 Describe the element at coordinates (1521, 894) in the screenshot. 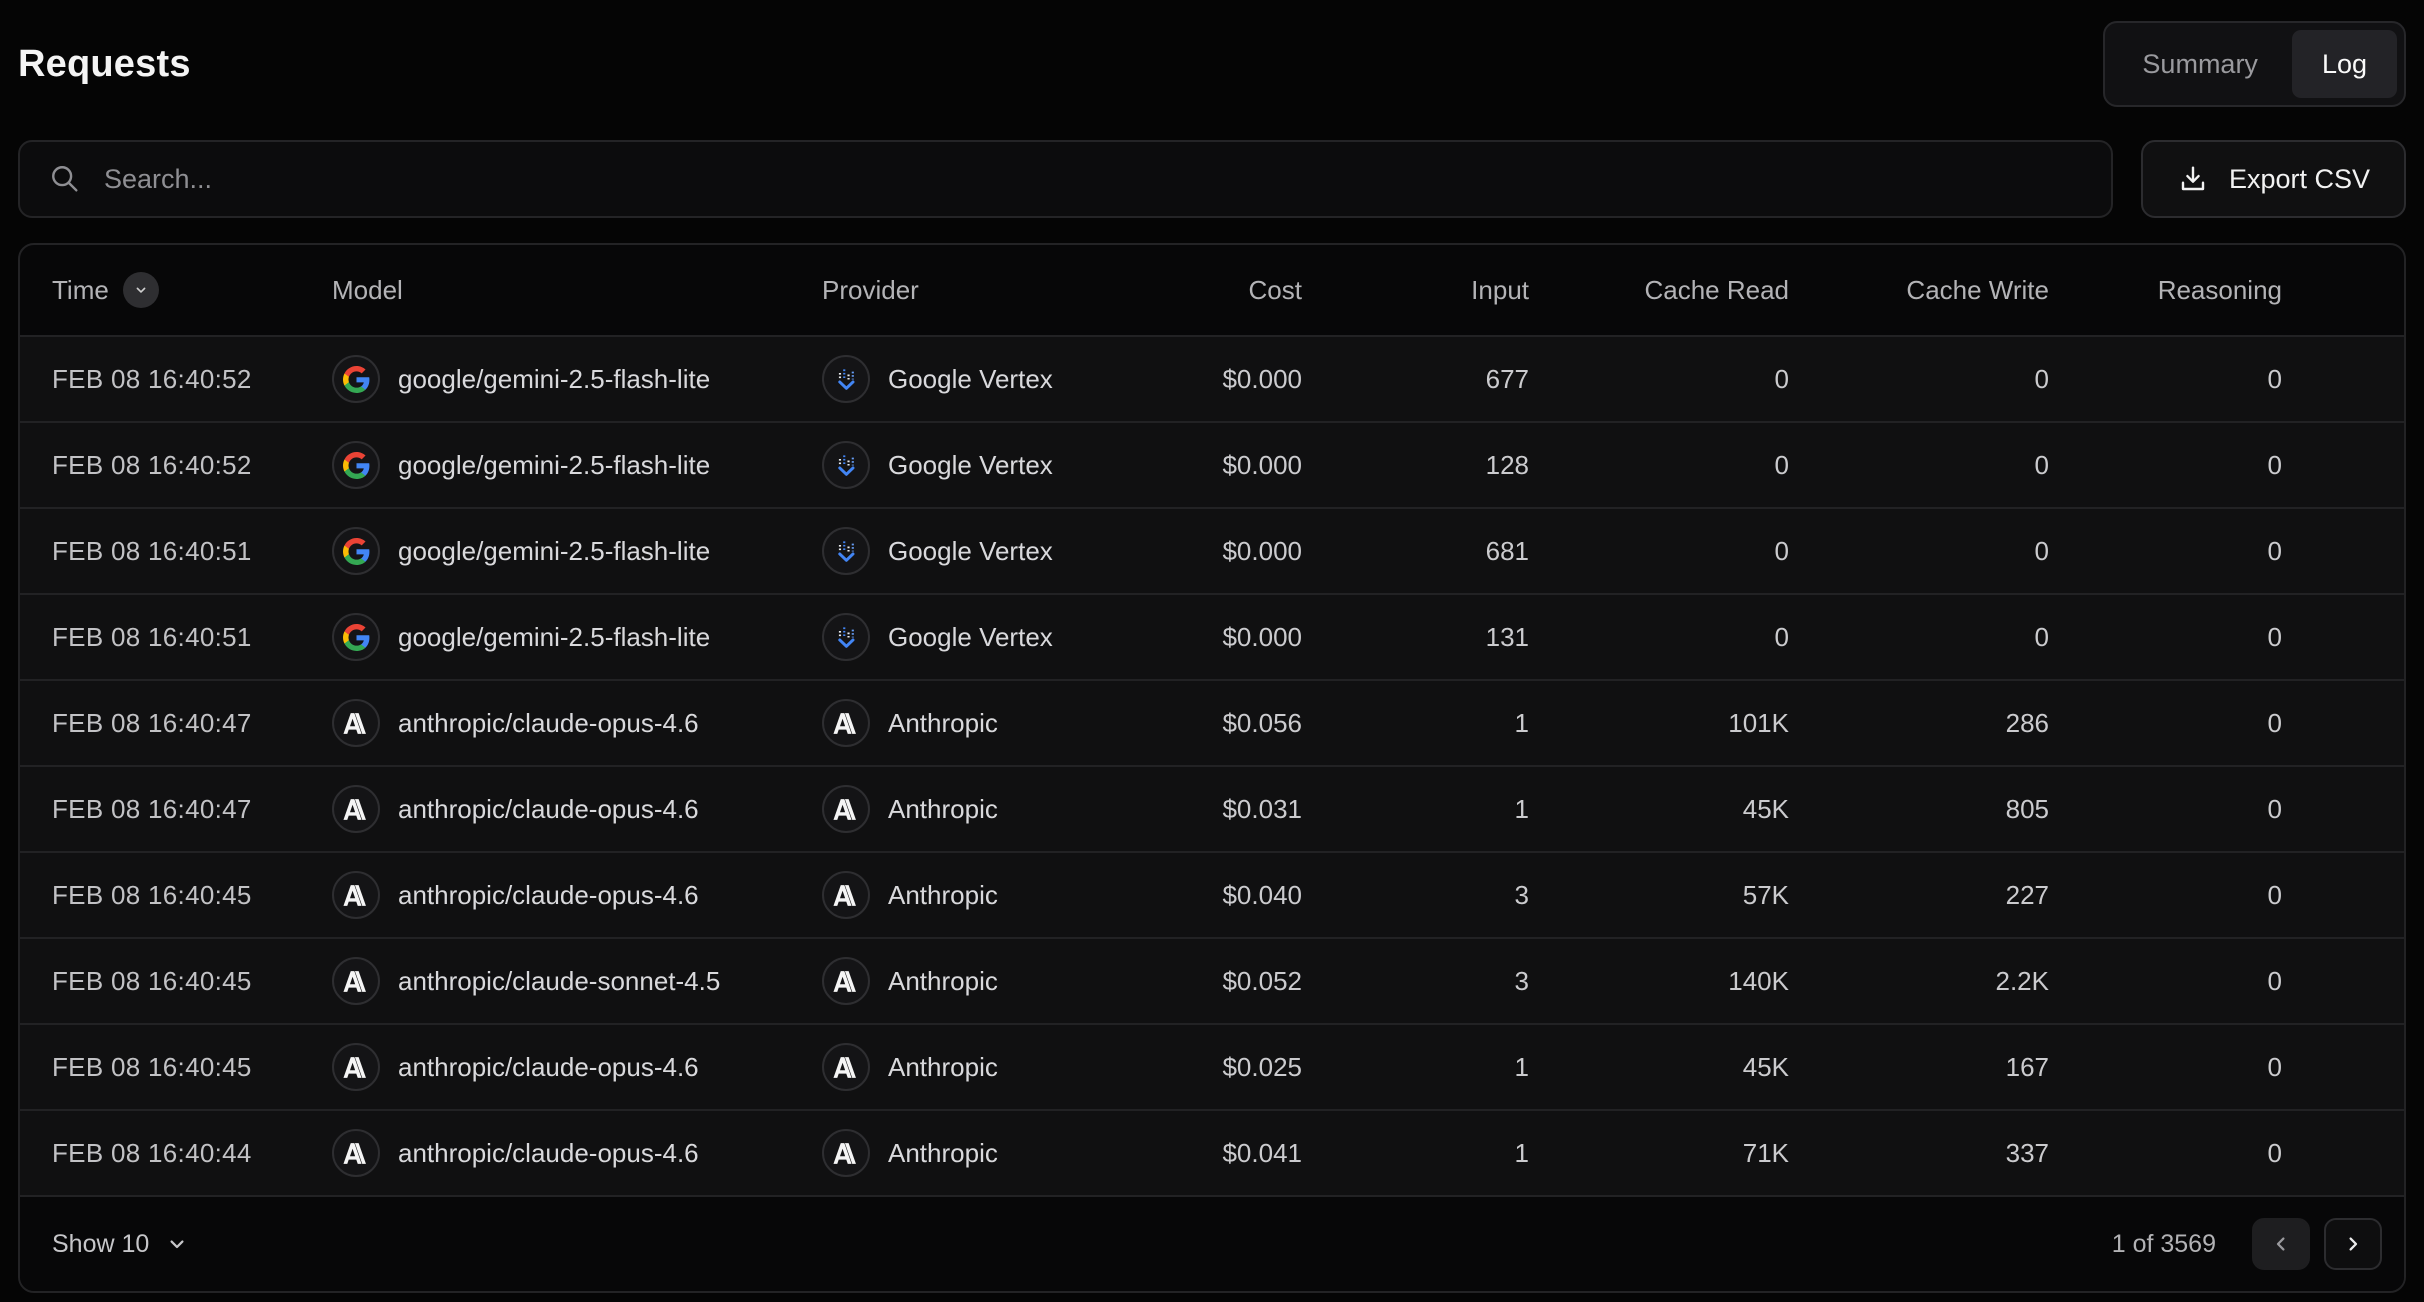

I see `cell-input: 3` at that location.